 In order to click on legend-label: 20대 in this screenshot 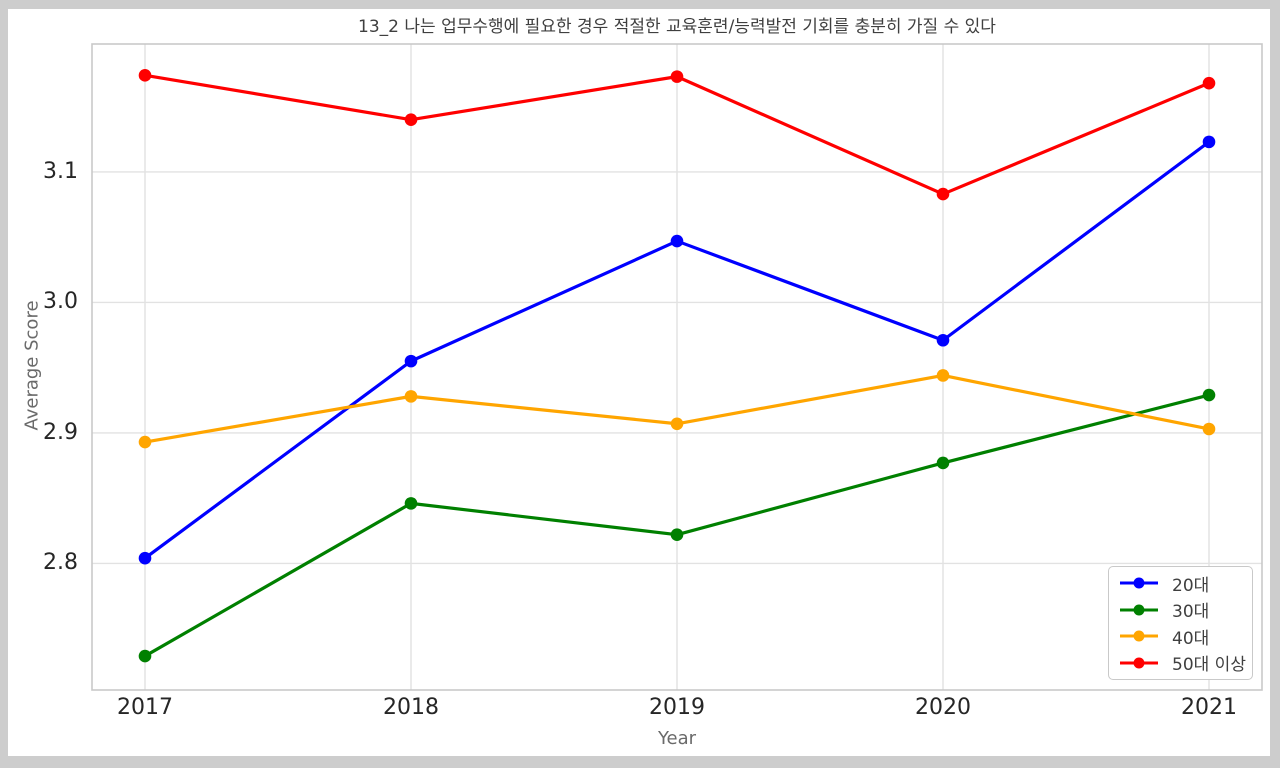, I will do `click(1191, 585)`.